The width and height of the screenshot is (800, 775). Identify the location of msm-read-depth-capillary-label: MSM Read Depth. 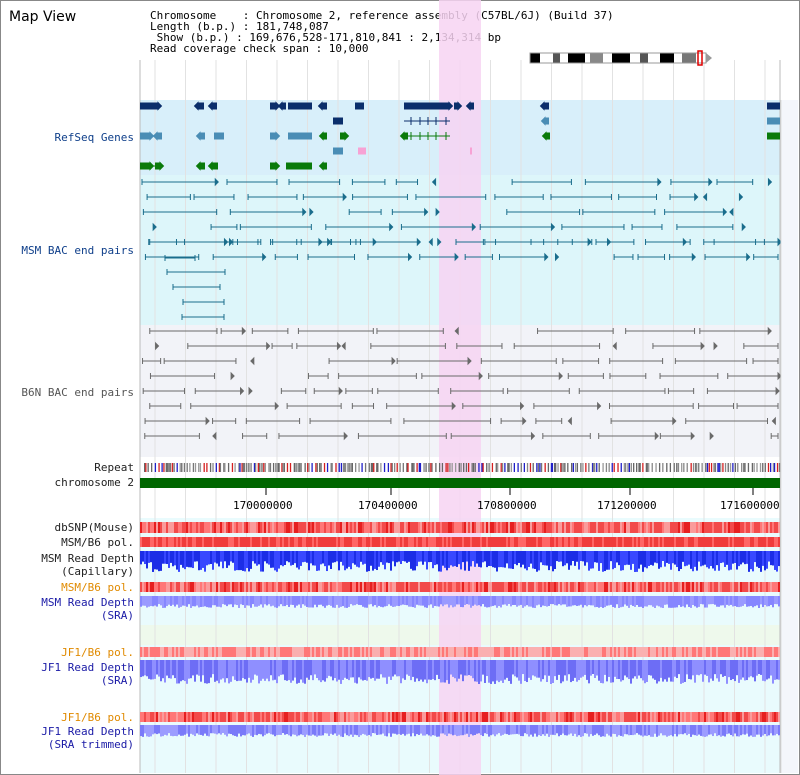
(87, 558).